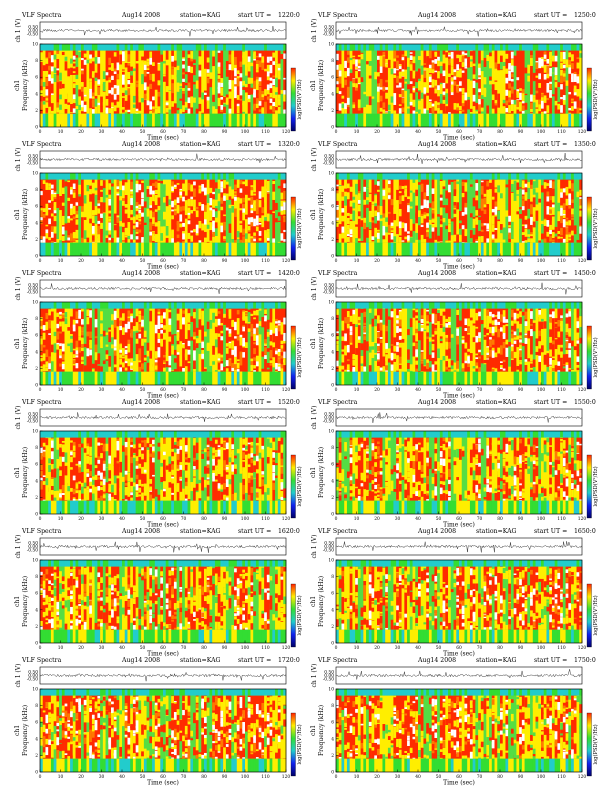 The width and height of the screenshot is (612, 792). What do you see at coordinates (439, 132) in the screenshot?
I see `time-tick-label: 50` at bounding box center [439, 132].